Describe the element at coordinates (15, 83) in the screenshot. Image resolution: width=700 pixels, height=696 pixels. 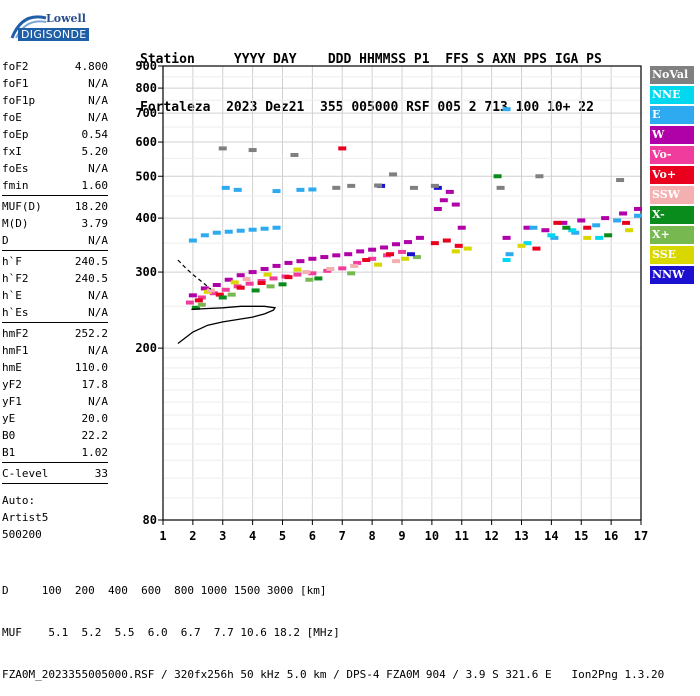
I see `param-label: foF1` at that location.